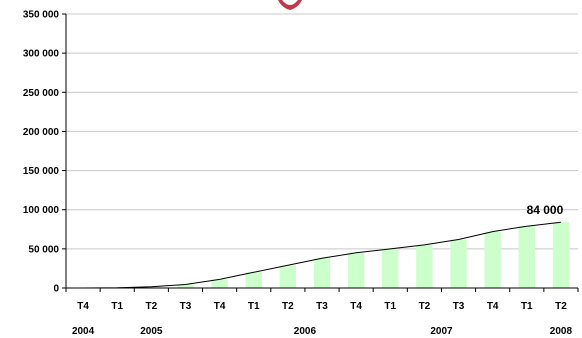 Image resolution: width=582 pixels, height=338 pixels. Describe the element at coordinates (561, 331) in the screenshot. I see `year-label: 2008` at that location.